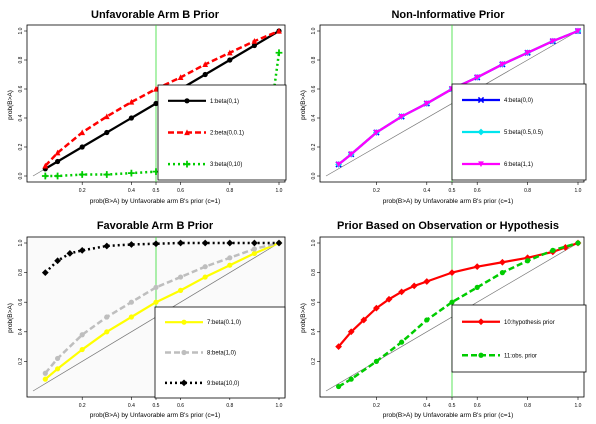 This screenshot has height=424, width=596. I want to click on y-tick-label: 0.2, so click(21, 361).